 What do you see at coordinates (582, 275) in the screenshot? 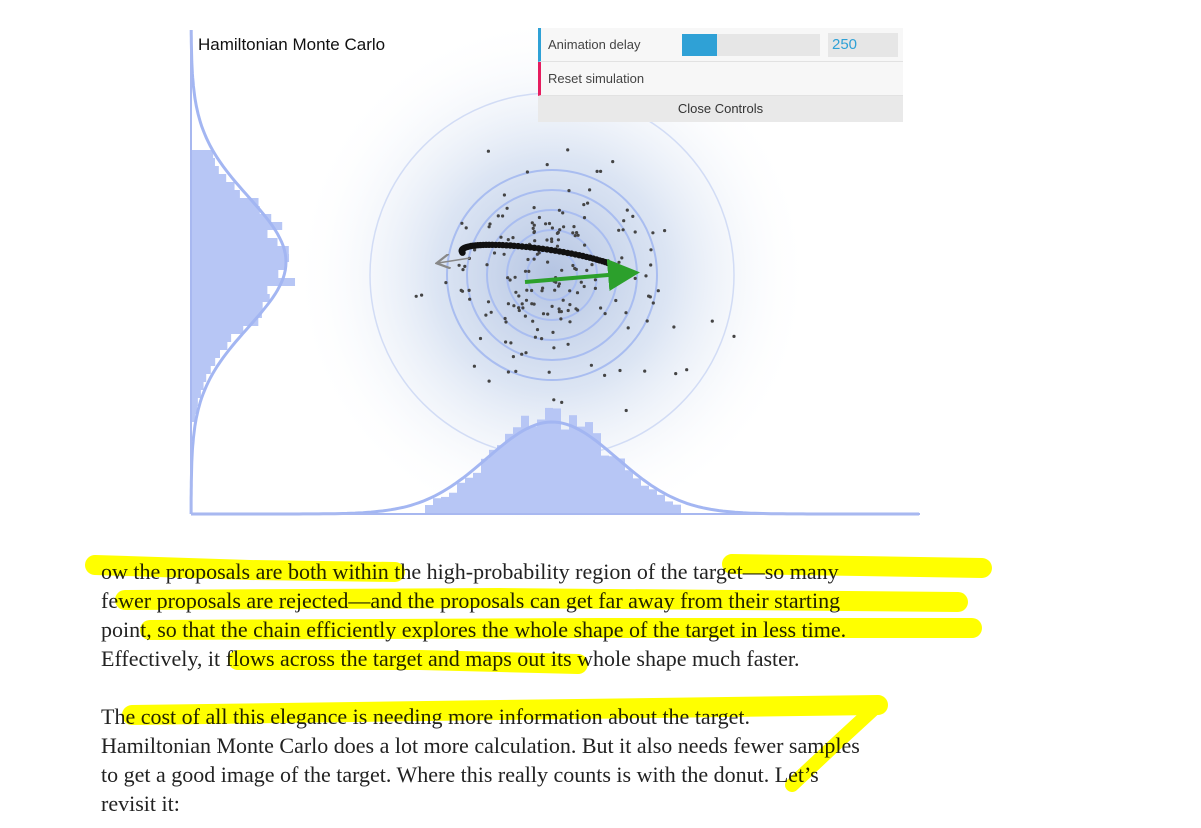
I see `momentum-arrow` at bounding box center [582, 275].